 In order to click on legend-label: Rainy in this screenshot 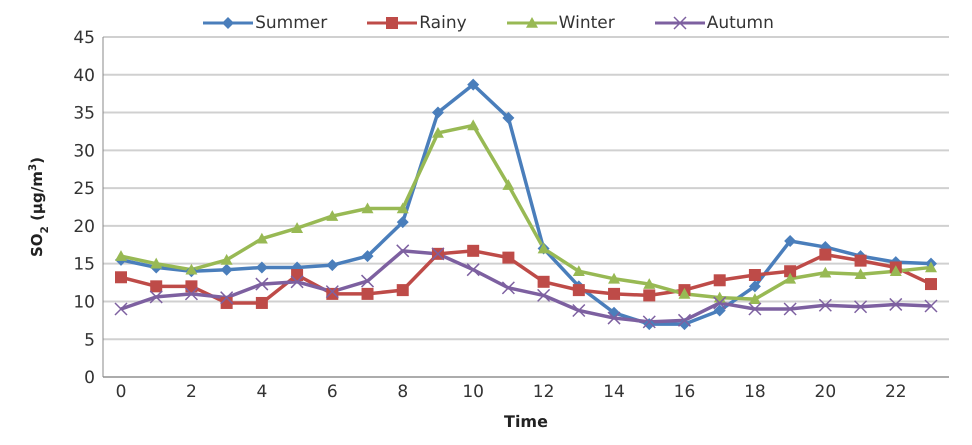, I will do `click(443, 23)`.